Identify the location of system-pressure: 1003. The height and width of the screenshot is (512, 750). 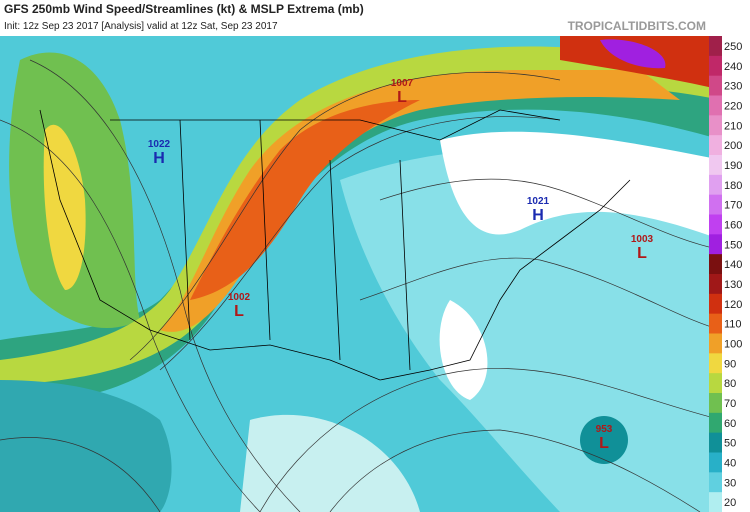
(642, 239).